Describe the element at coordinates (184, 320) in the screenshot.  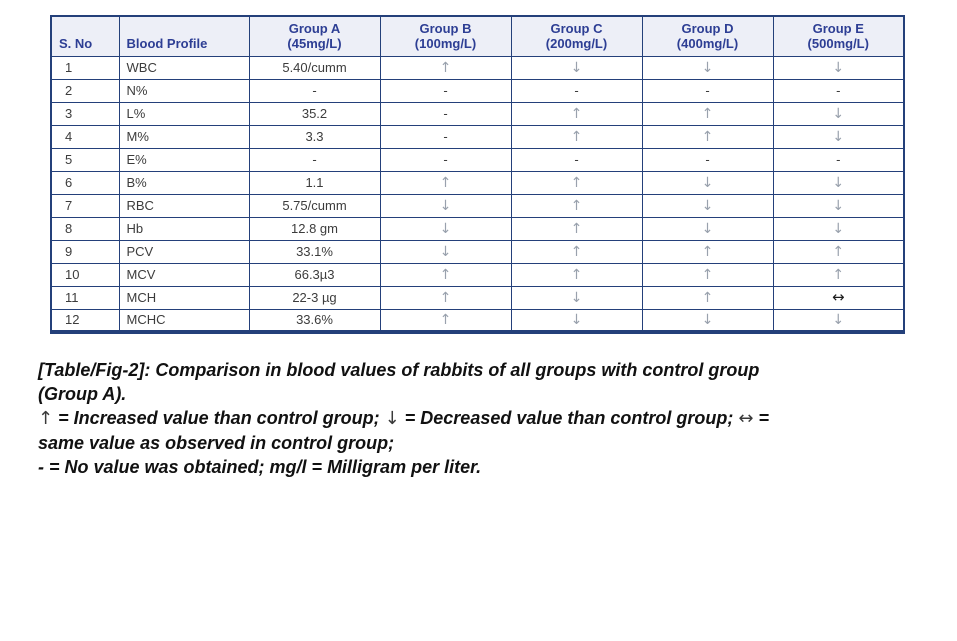
I see `profile-cell: MCHC` at that location.